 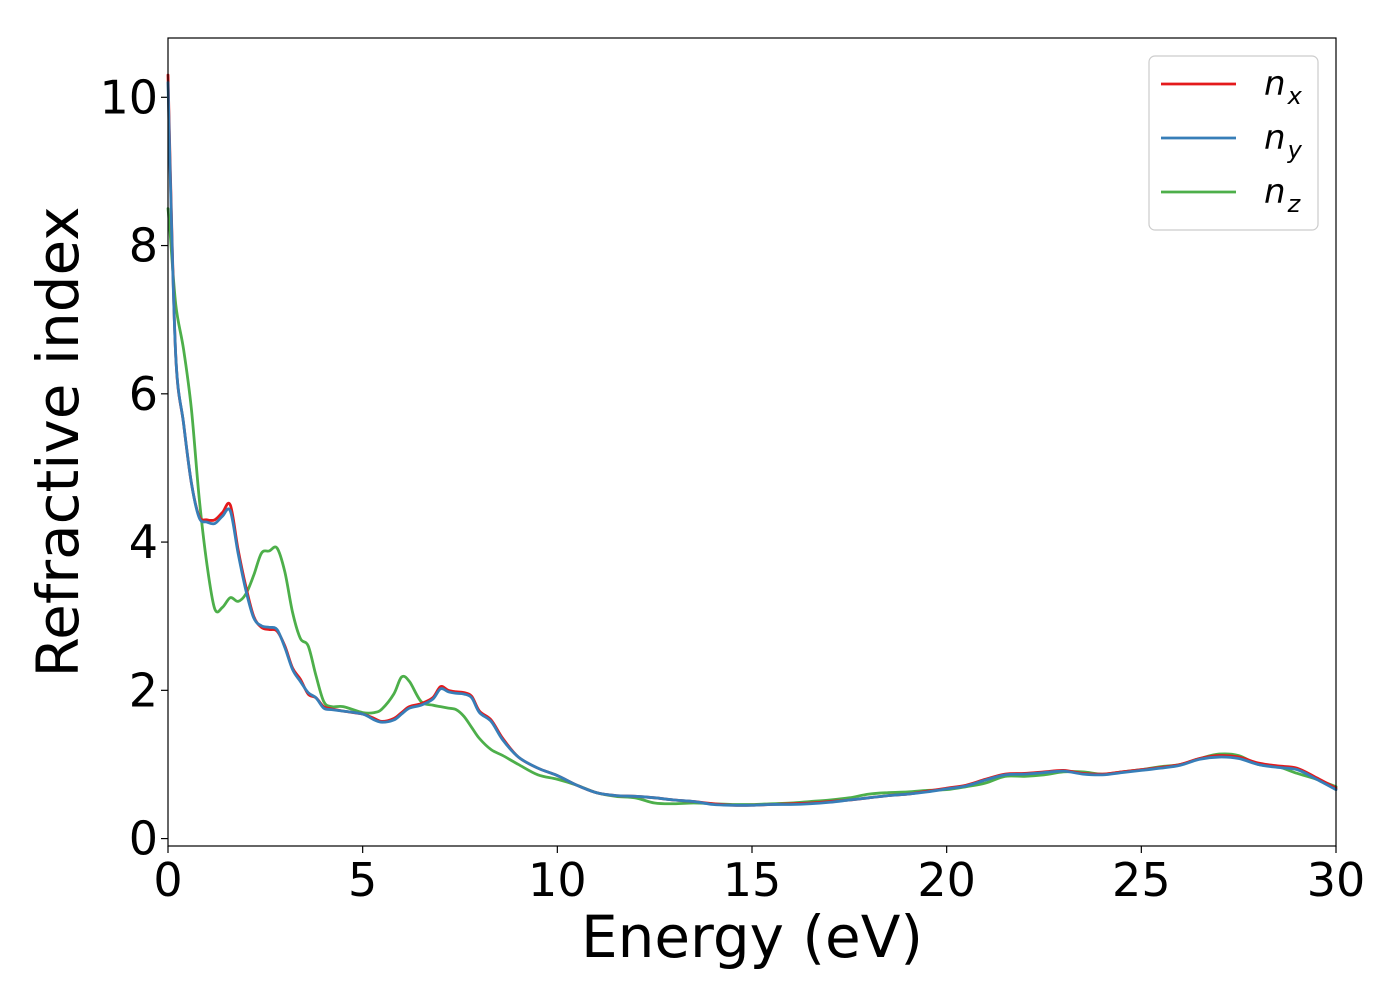 I want to click on legend-label-z: nz, so click(x=1283, y=195).